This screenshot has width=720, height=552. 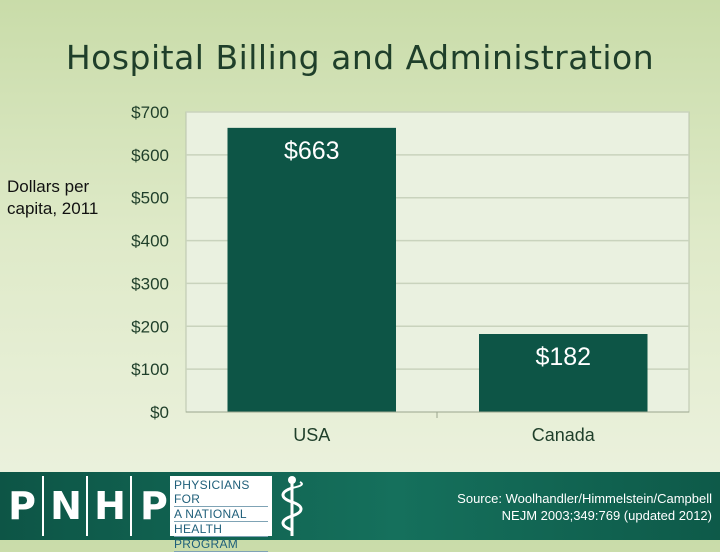 What do you see at coordinates (564, 435) in the screenshot?
I see `x-tick-label: Canada` at bounding box center [564, 435].